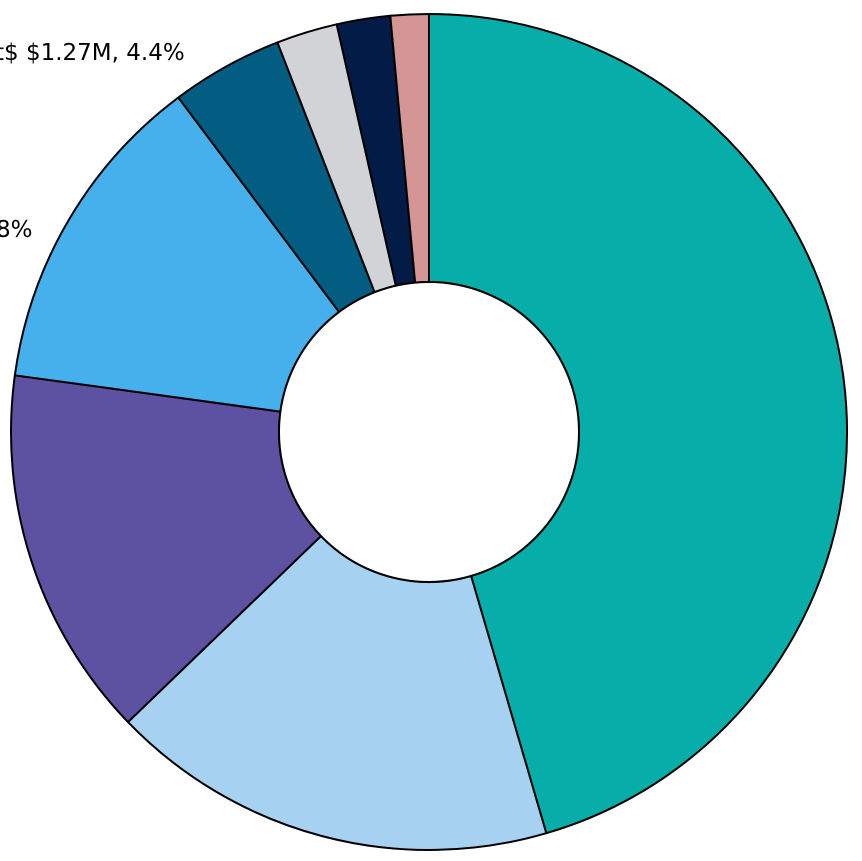 The width and height of the screenshot is (862, 861). Describe the element at coordinates (92, 141) in the screenshot. I see `slice-labels: 8% t$ $1.27M, 4.4%` at that location.